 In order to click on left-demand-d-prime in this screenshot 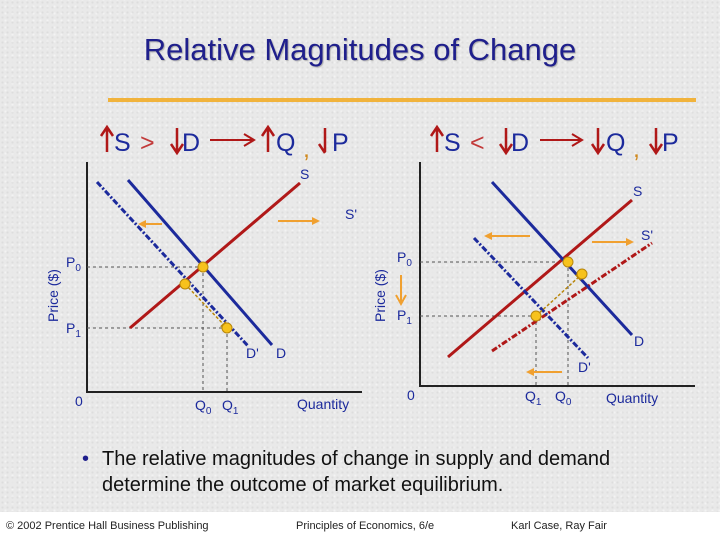, I will do `click(172, 264)`.